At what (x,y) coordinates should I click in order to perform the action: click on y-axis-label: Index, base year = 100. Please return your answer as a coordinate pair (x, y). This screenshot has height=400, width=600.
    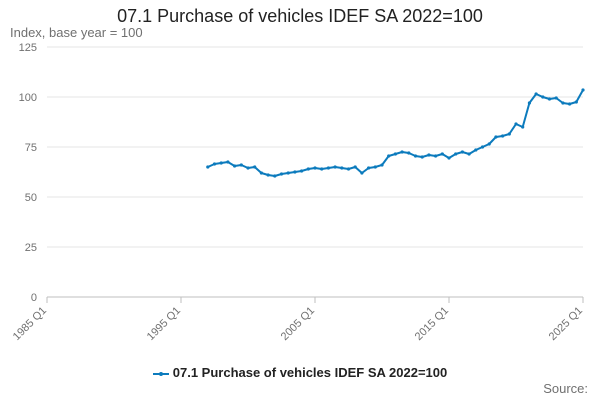
    Looking at the image, I should click on (76, 32).